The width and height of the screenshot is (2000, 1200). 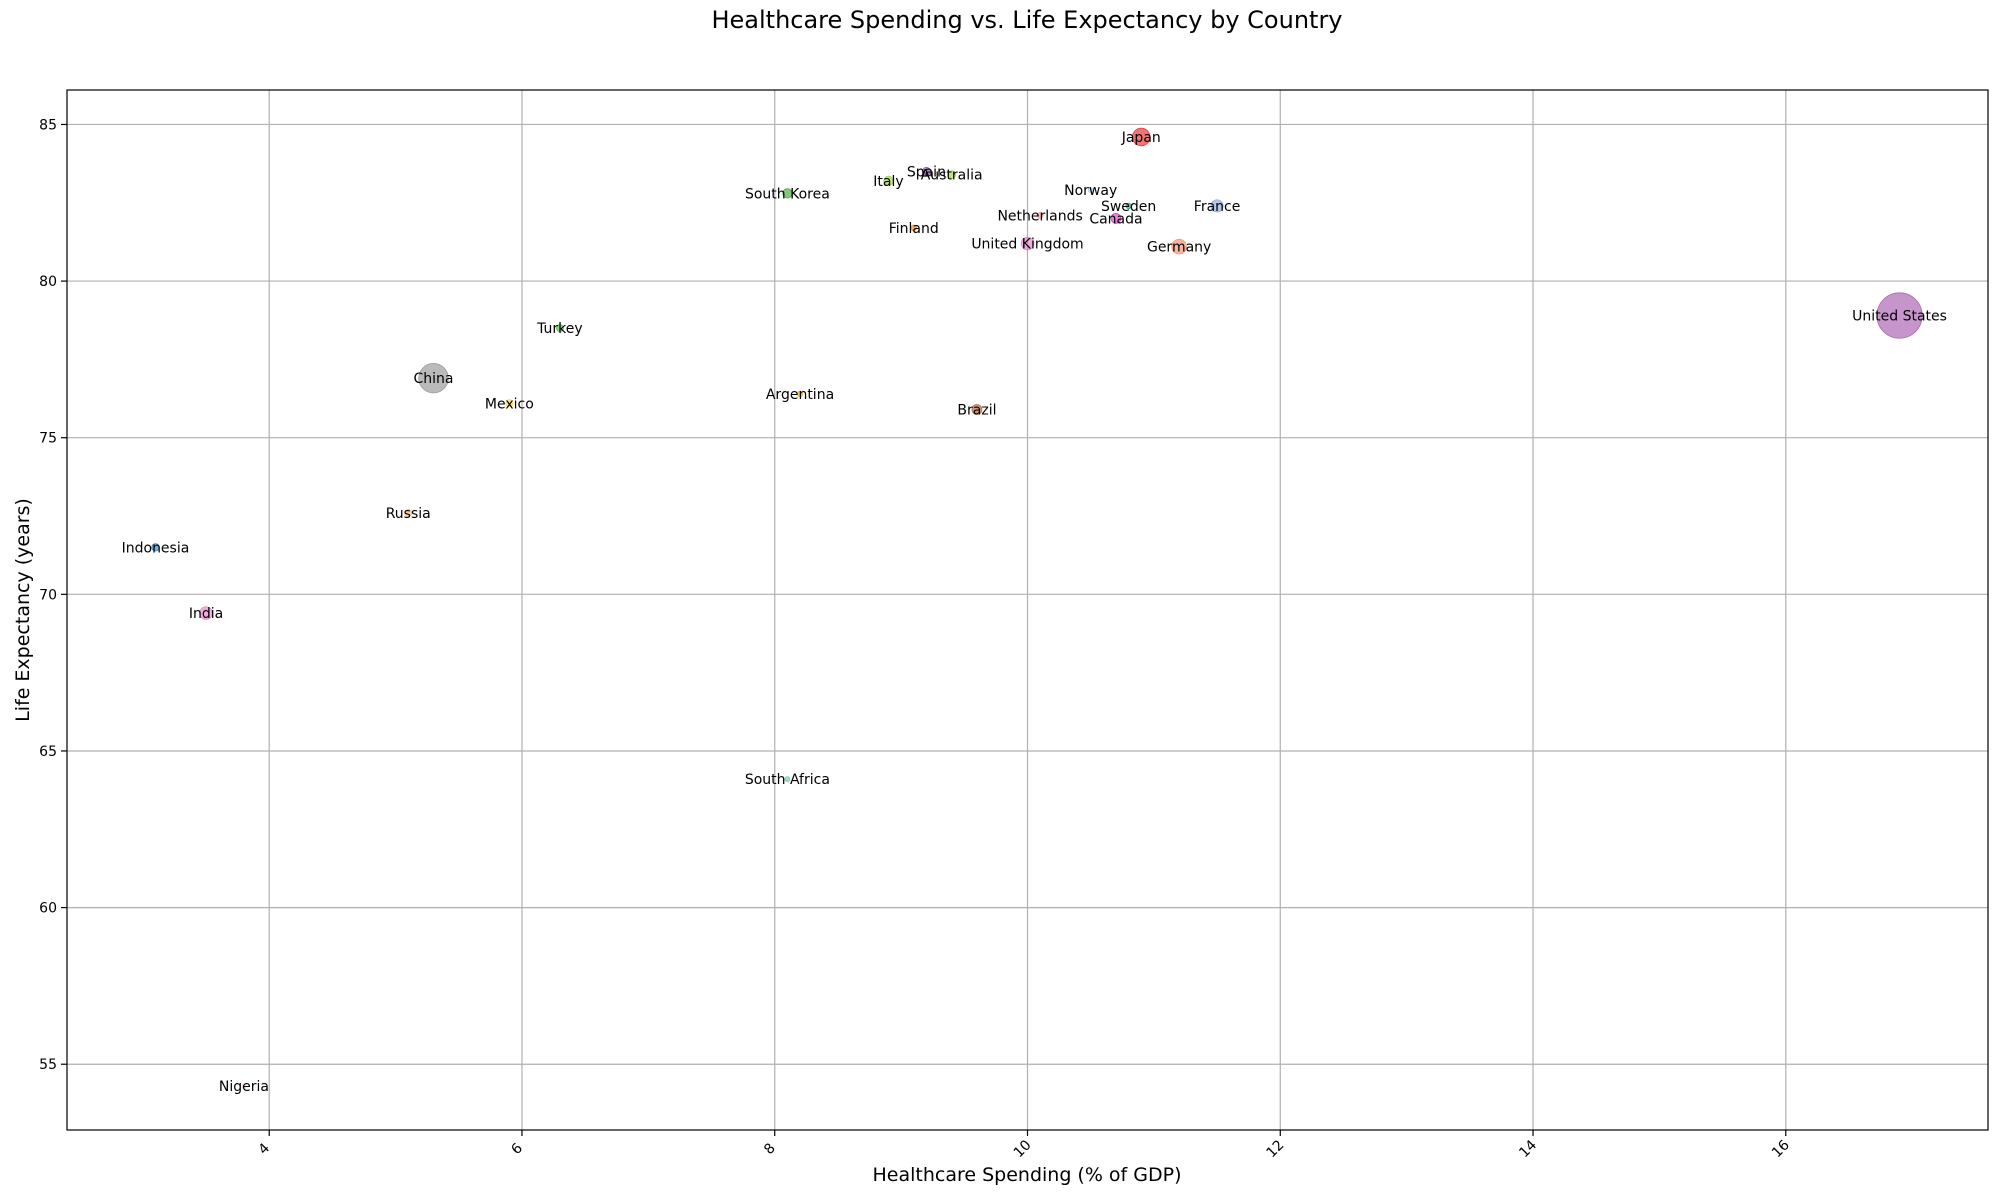 I want to click on y-tick-label: 60, so click(x=48, y=909).